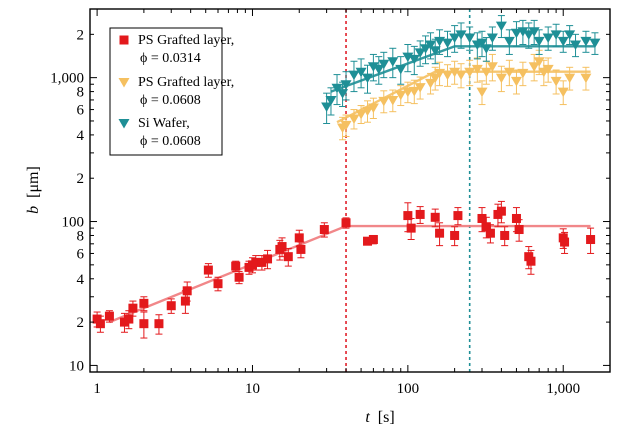 This screenshot has width=624, height=429. I want to click on y-tick-label: 4, so click(81, 280).